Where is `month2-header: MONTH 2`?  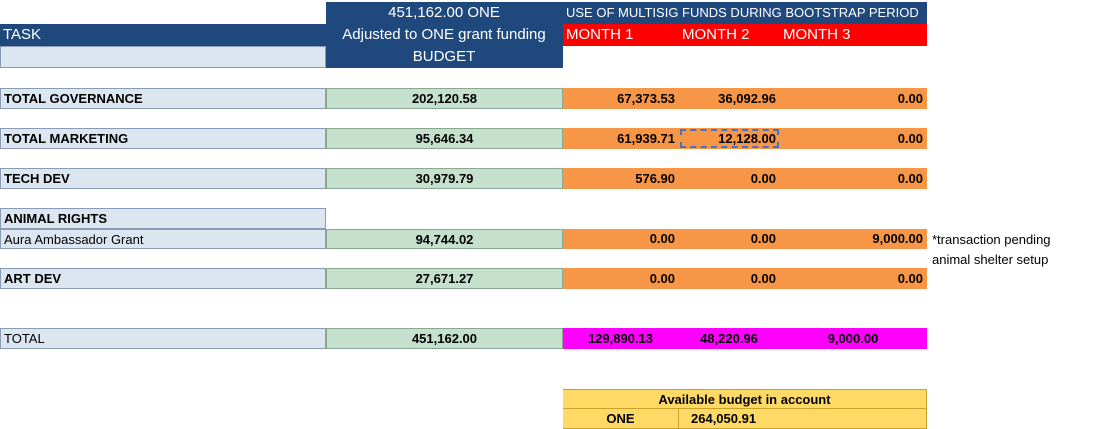
month2-header: MONTH 2 is located at coordinates (729, 35).